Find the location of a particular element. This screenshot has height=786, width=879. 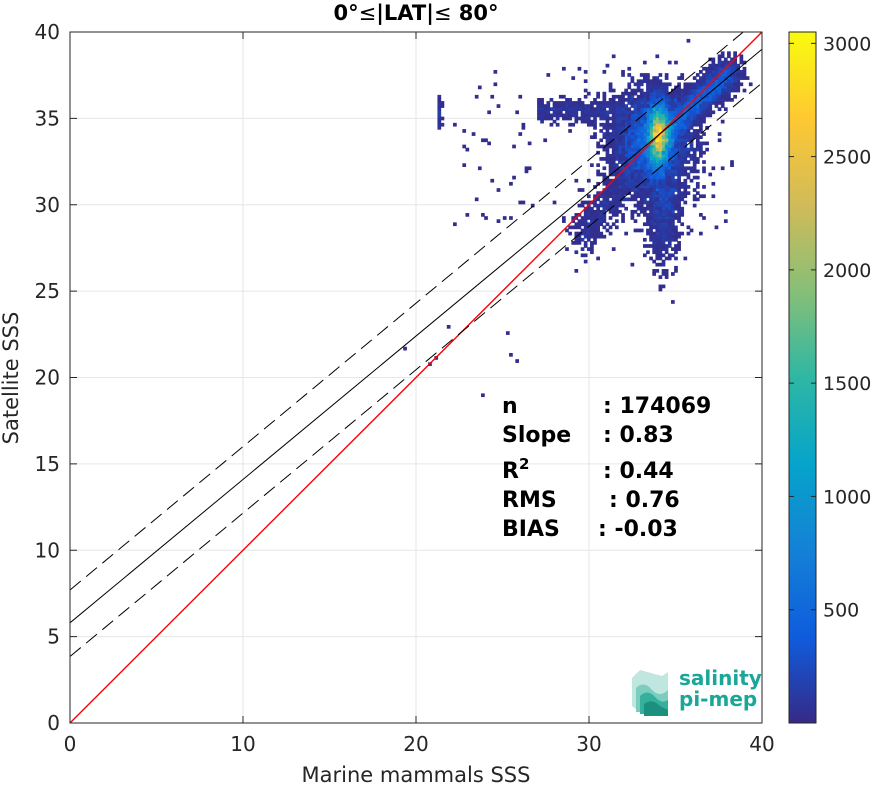

y-tick-label: 0 is located at coordinates (53, 723).